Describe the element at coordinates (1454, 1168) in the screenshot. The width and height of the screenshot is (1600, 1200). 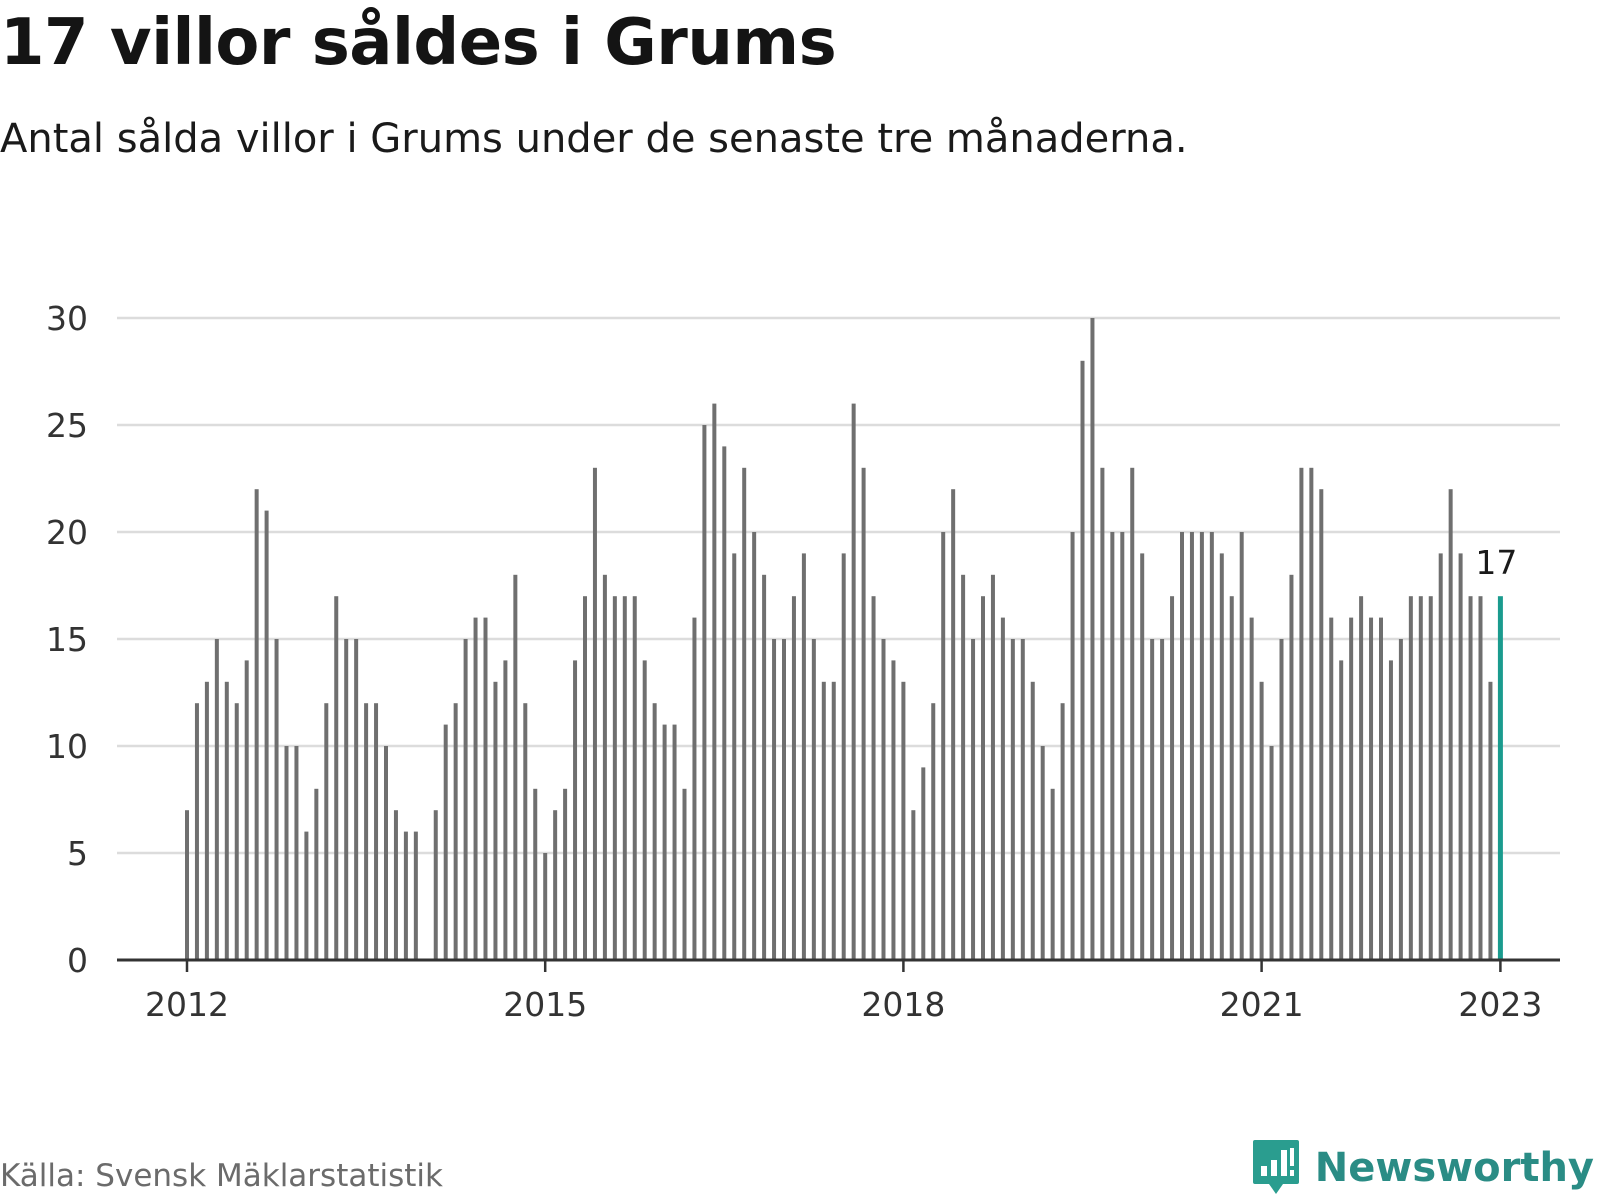
I see `brand-name: Newsworthy` at that location.